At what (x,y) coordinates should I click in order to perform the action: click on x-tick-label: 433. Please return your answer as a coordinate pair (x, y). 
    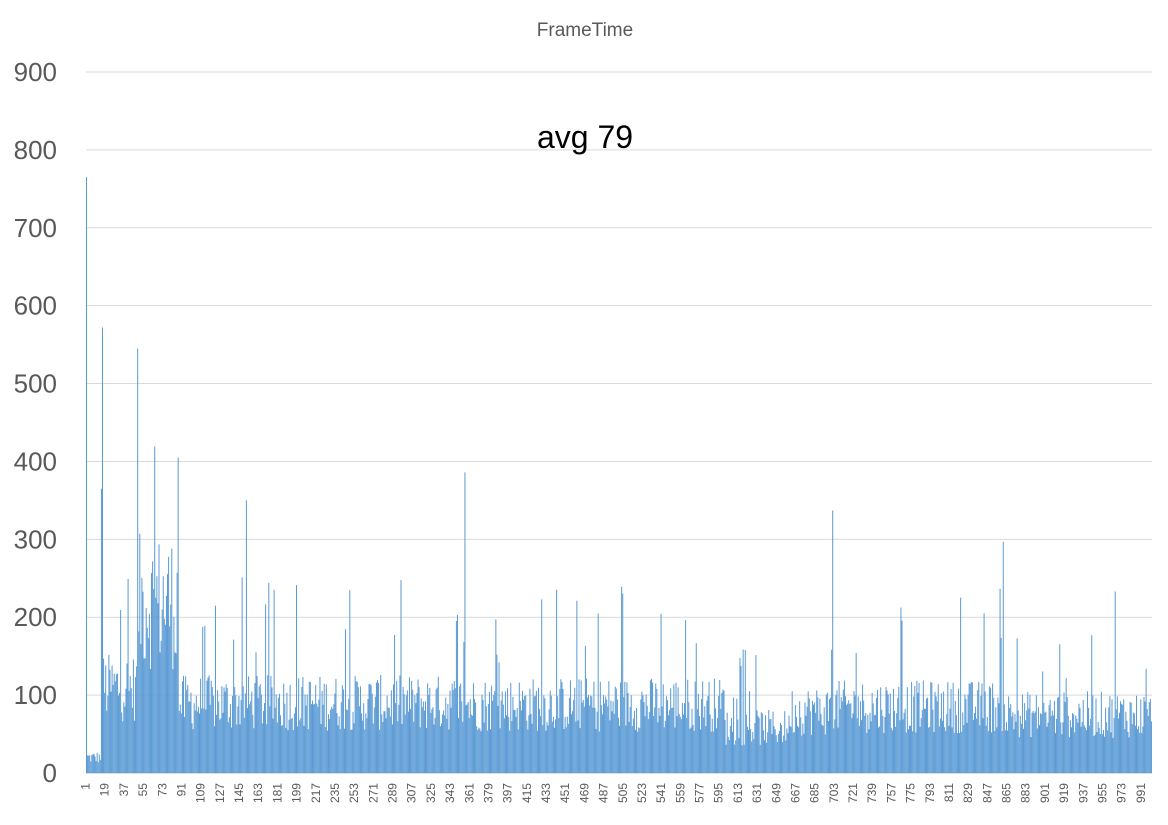
    Looking at the image, I should click on (546, 793).